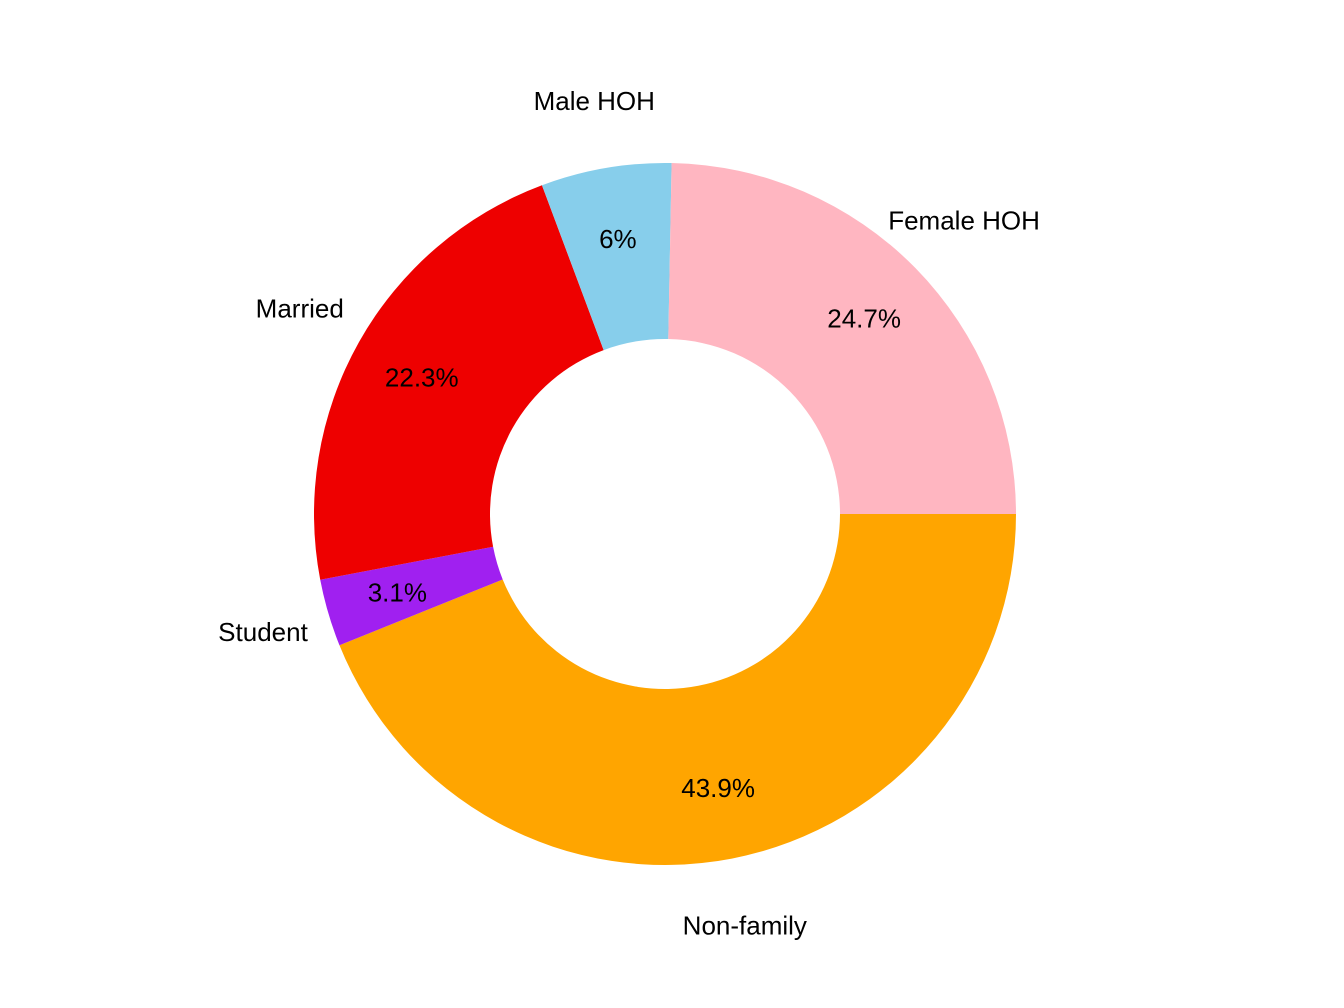 This screenshot has width=1344, height=1008. What do you see at coordinates (397, 593) in the screenshot?
I see `value-label-student: 3.1%` at bounding box center [397, 593].